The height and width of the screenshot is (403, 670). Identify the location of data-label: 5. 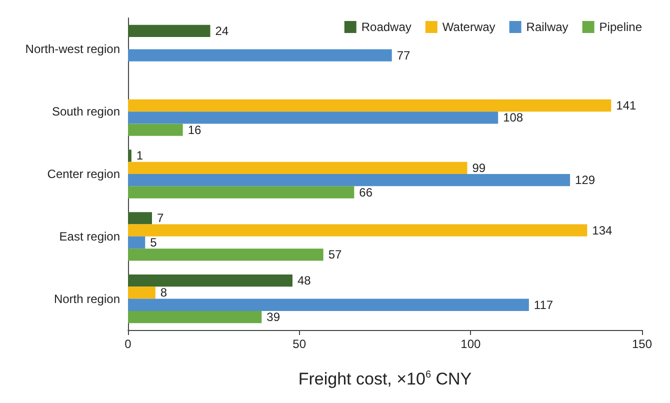
(154, 242).